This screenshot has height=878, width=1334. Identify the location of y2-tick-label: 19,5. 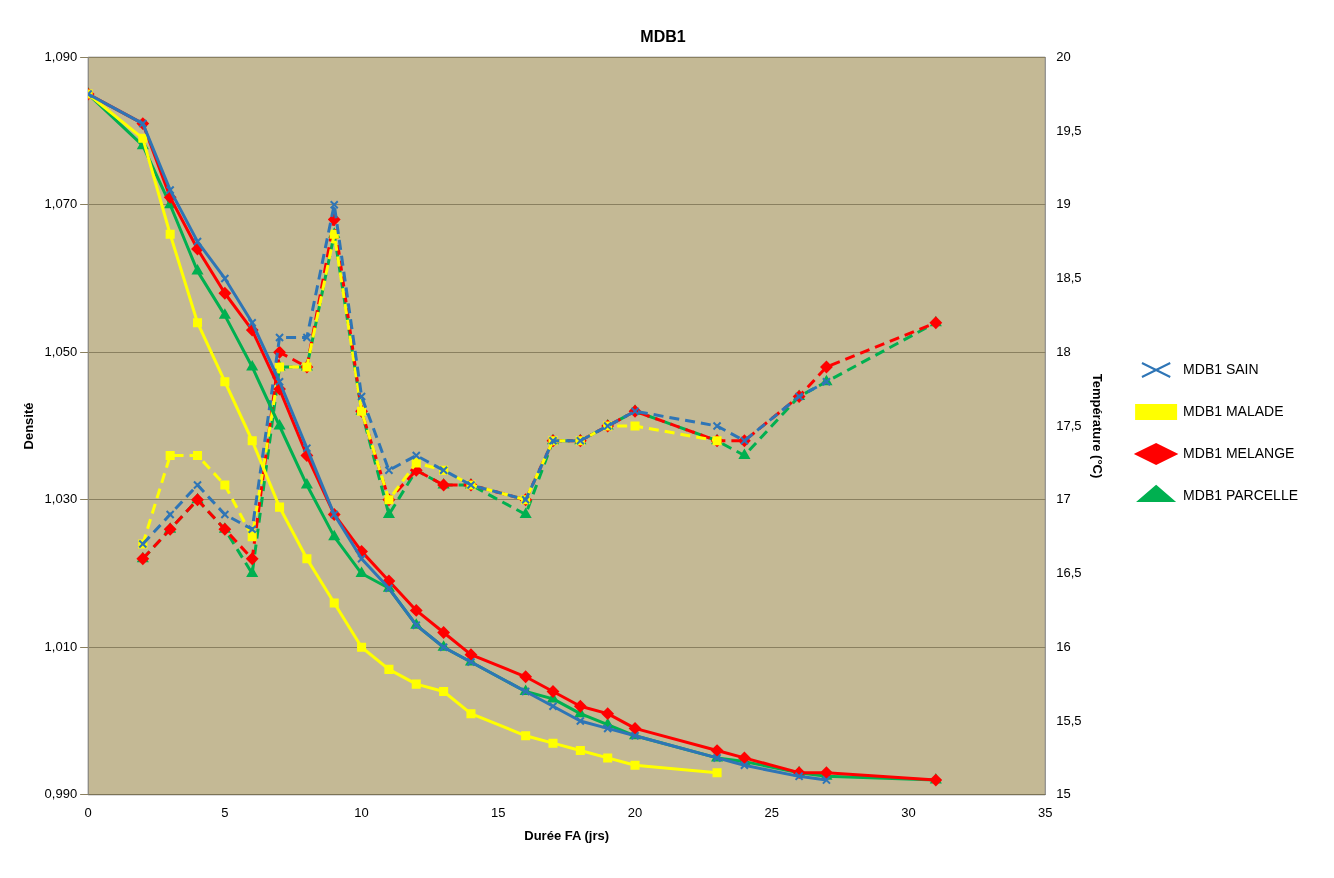
(1069, 130).